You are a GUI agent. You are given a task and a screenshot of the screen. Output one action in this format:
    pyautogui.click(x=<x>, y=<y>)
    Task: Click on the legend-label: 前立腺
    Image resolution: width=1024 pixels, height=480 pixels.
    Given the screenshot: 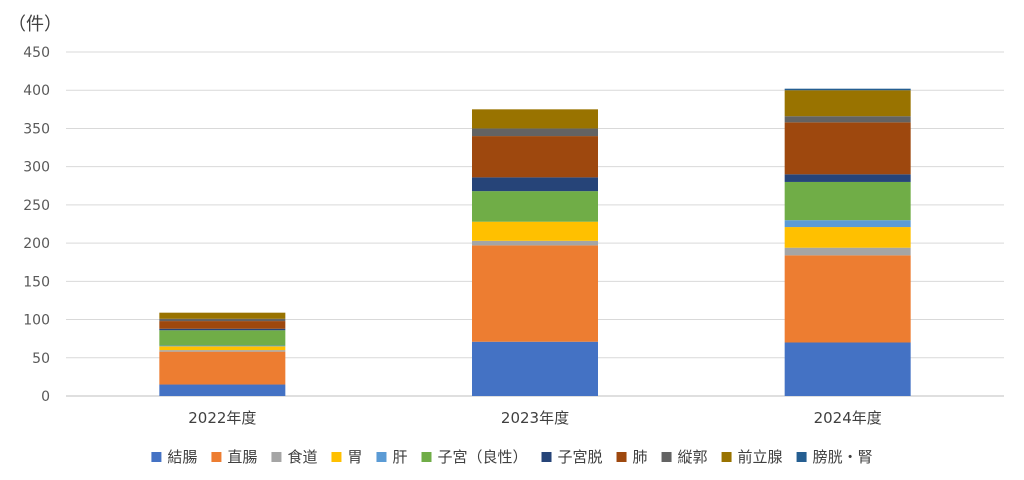 What is the action you would take?
    pyautogui.click(x=760, y=457)
    